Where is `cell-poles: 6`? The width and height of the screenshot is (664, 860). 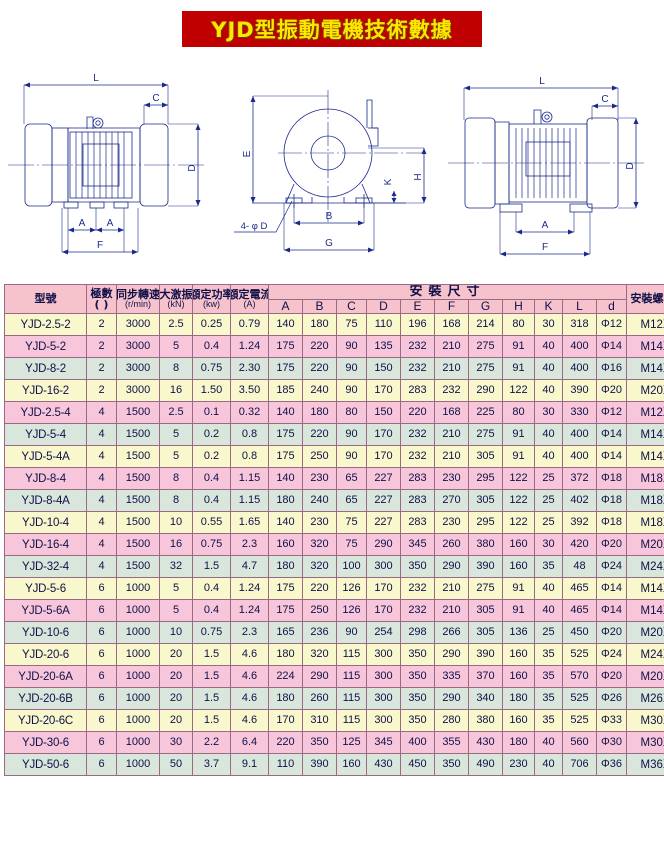
cell-poles: 6 is located at coordinates (101, 699).